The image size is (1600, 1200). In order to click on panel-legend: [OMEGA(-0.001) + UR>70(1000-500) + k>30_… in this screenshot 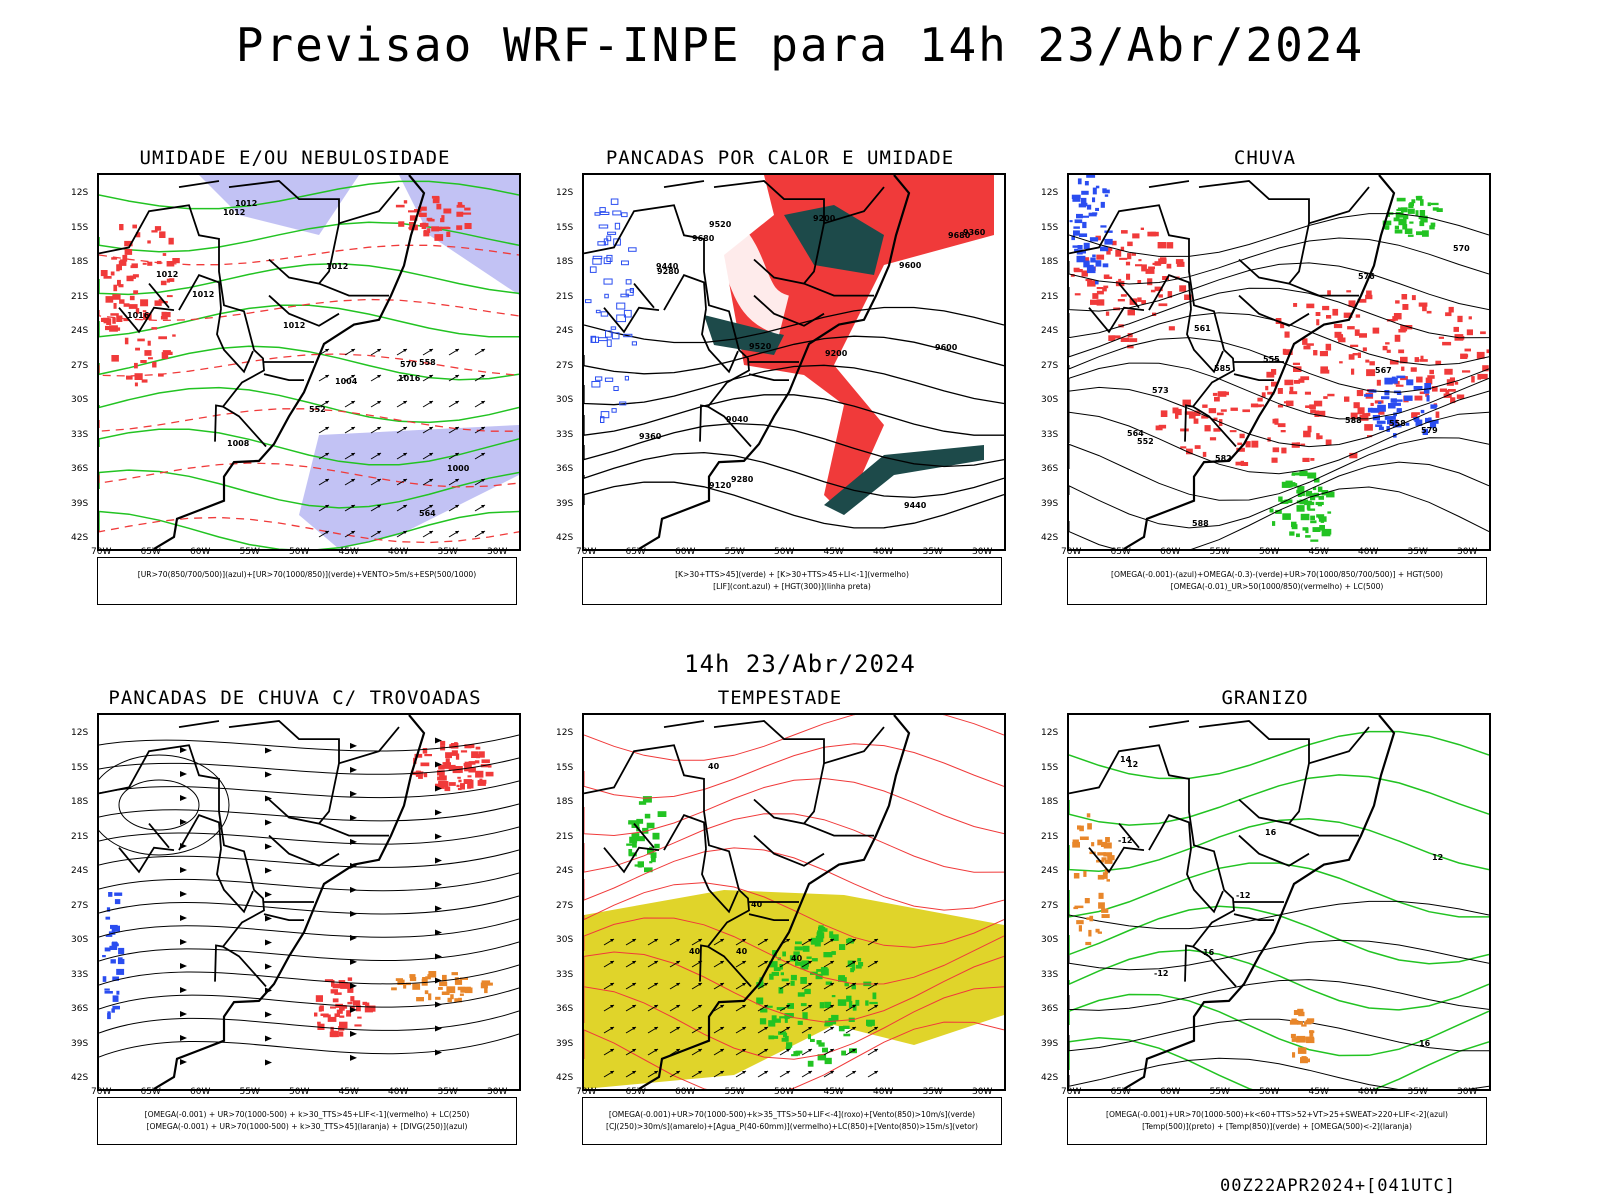, I will do `click(307, 1121)`.